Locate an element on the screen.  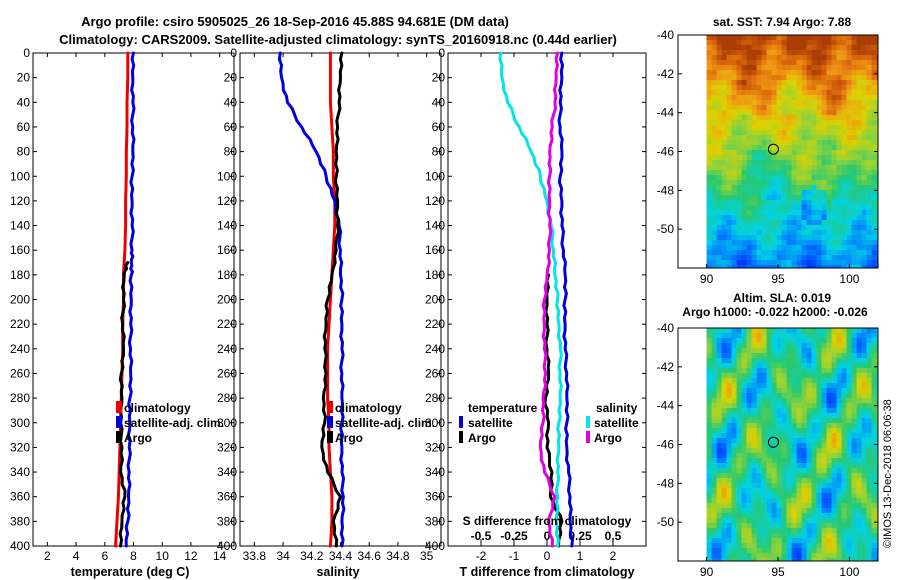
y-tick-label: 80 is located at coordinates (439, 152).